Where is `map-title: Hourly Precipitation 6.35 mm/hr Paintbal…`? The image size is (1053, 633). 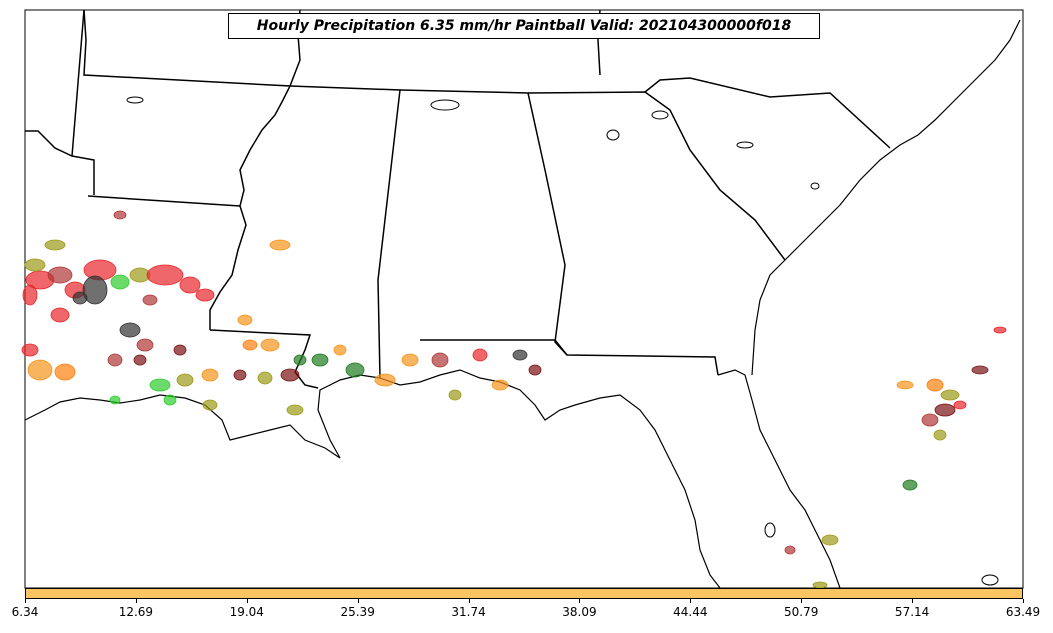 map-title: Hourly Precipitation 6.35 mm/hr Paintbal… is located at coordinates (524, 26).